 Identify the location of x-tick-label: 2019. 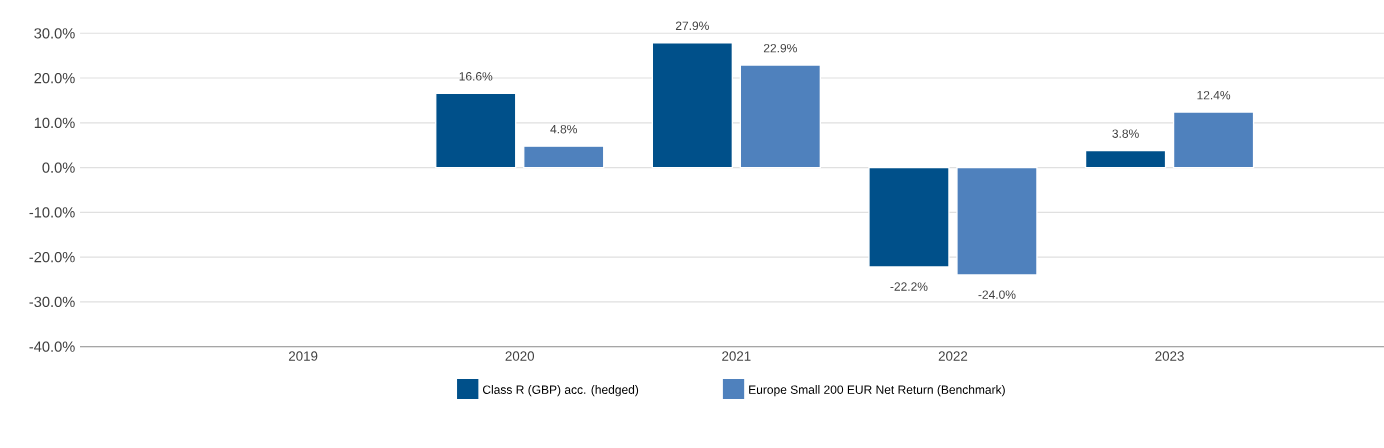
(303, 356).